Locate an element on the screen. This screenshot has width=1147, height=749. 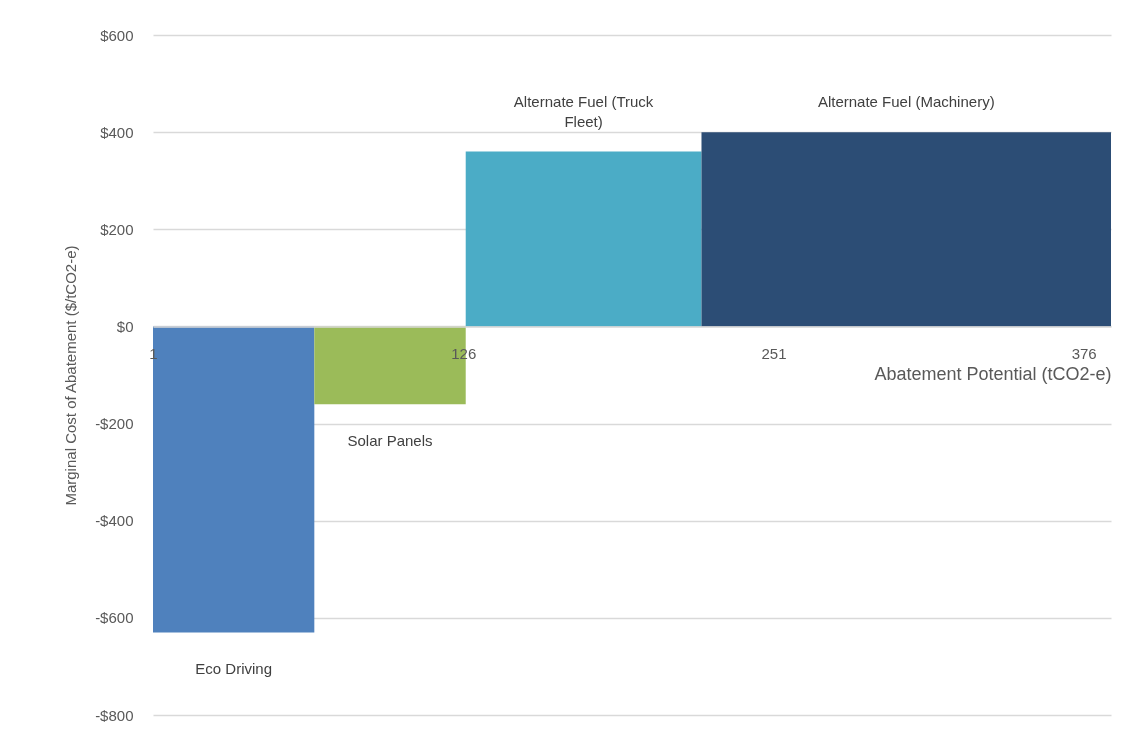
x-tick-label: 251 is located at coordinates (774, 353).